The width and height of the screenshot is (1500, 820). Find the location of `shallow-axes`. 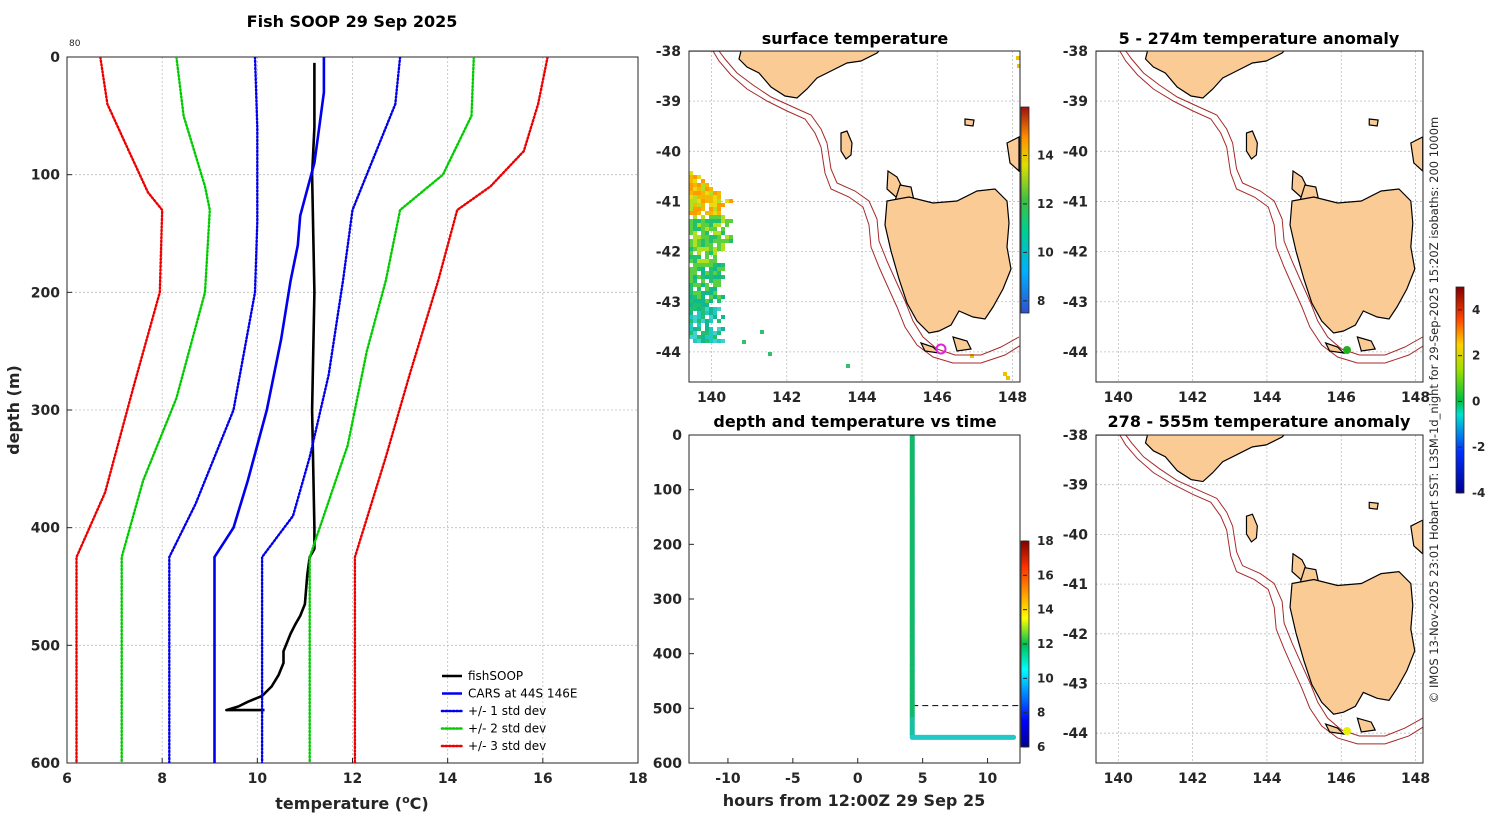

shallow-axes is located at coordinates (1259, 216).